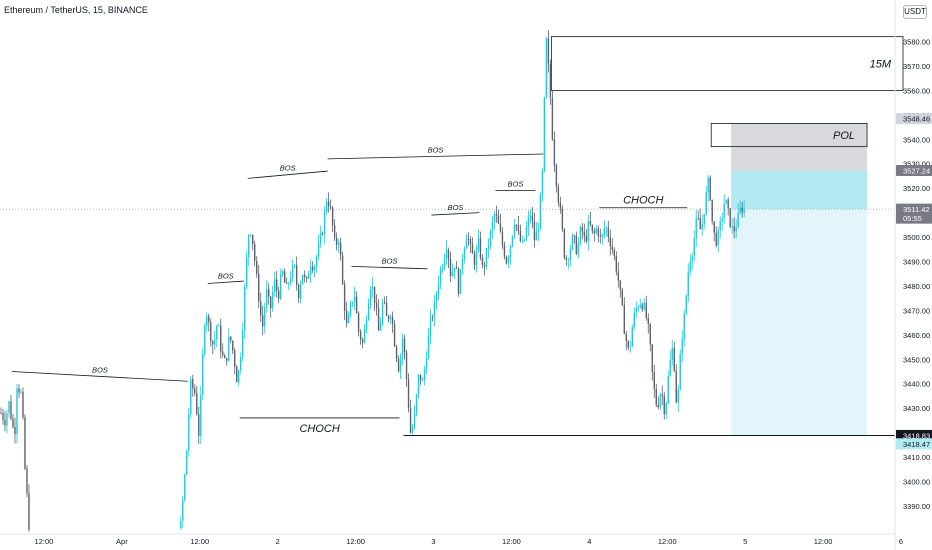 The height and width of the screenshot is (550, 932). What do you see at coordinates (916, 310) in the screenshot?
I see `price-tick-label: 3470.00` at bounding box center [916, 310].